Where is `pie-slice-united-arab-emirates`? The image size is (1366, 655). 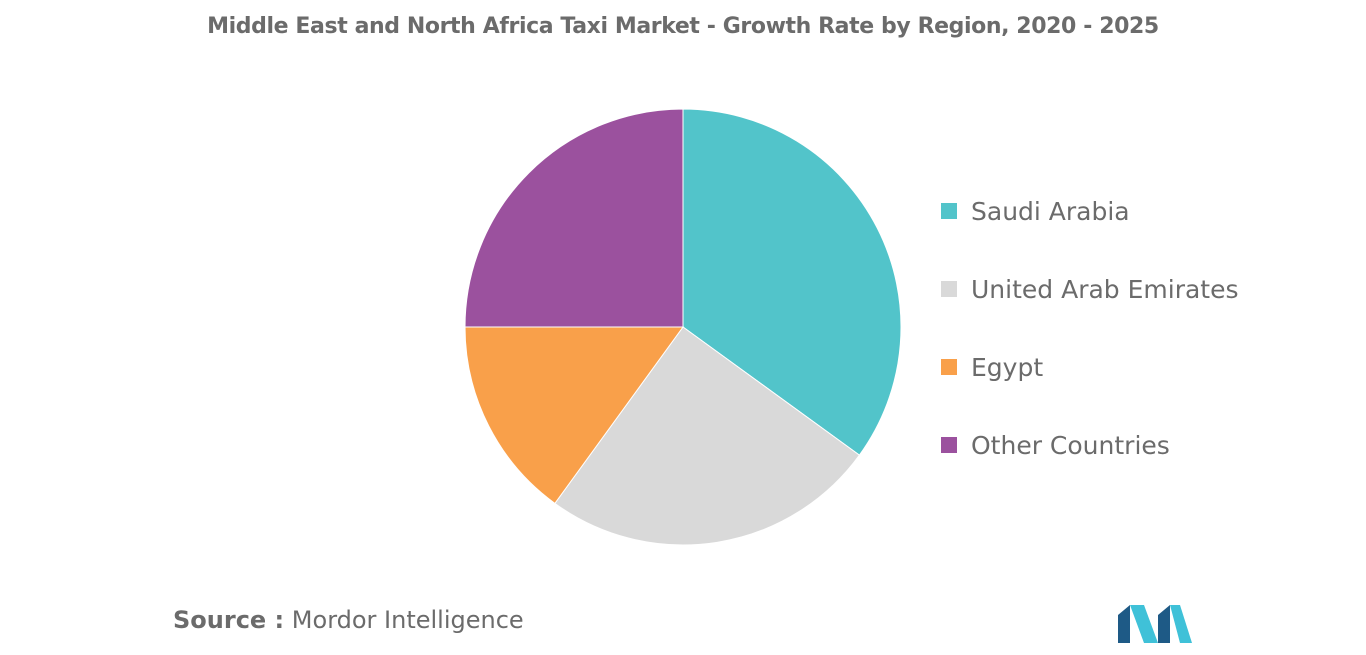
pie-slice-united-arab-emirates is located at coordinates (707, 436).